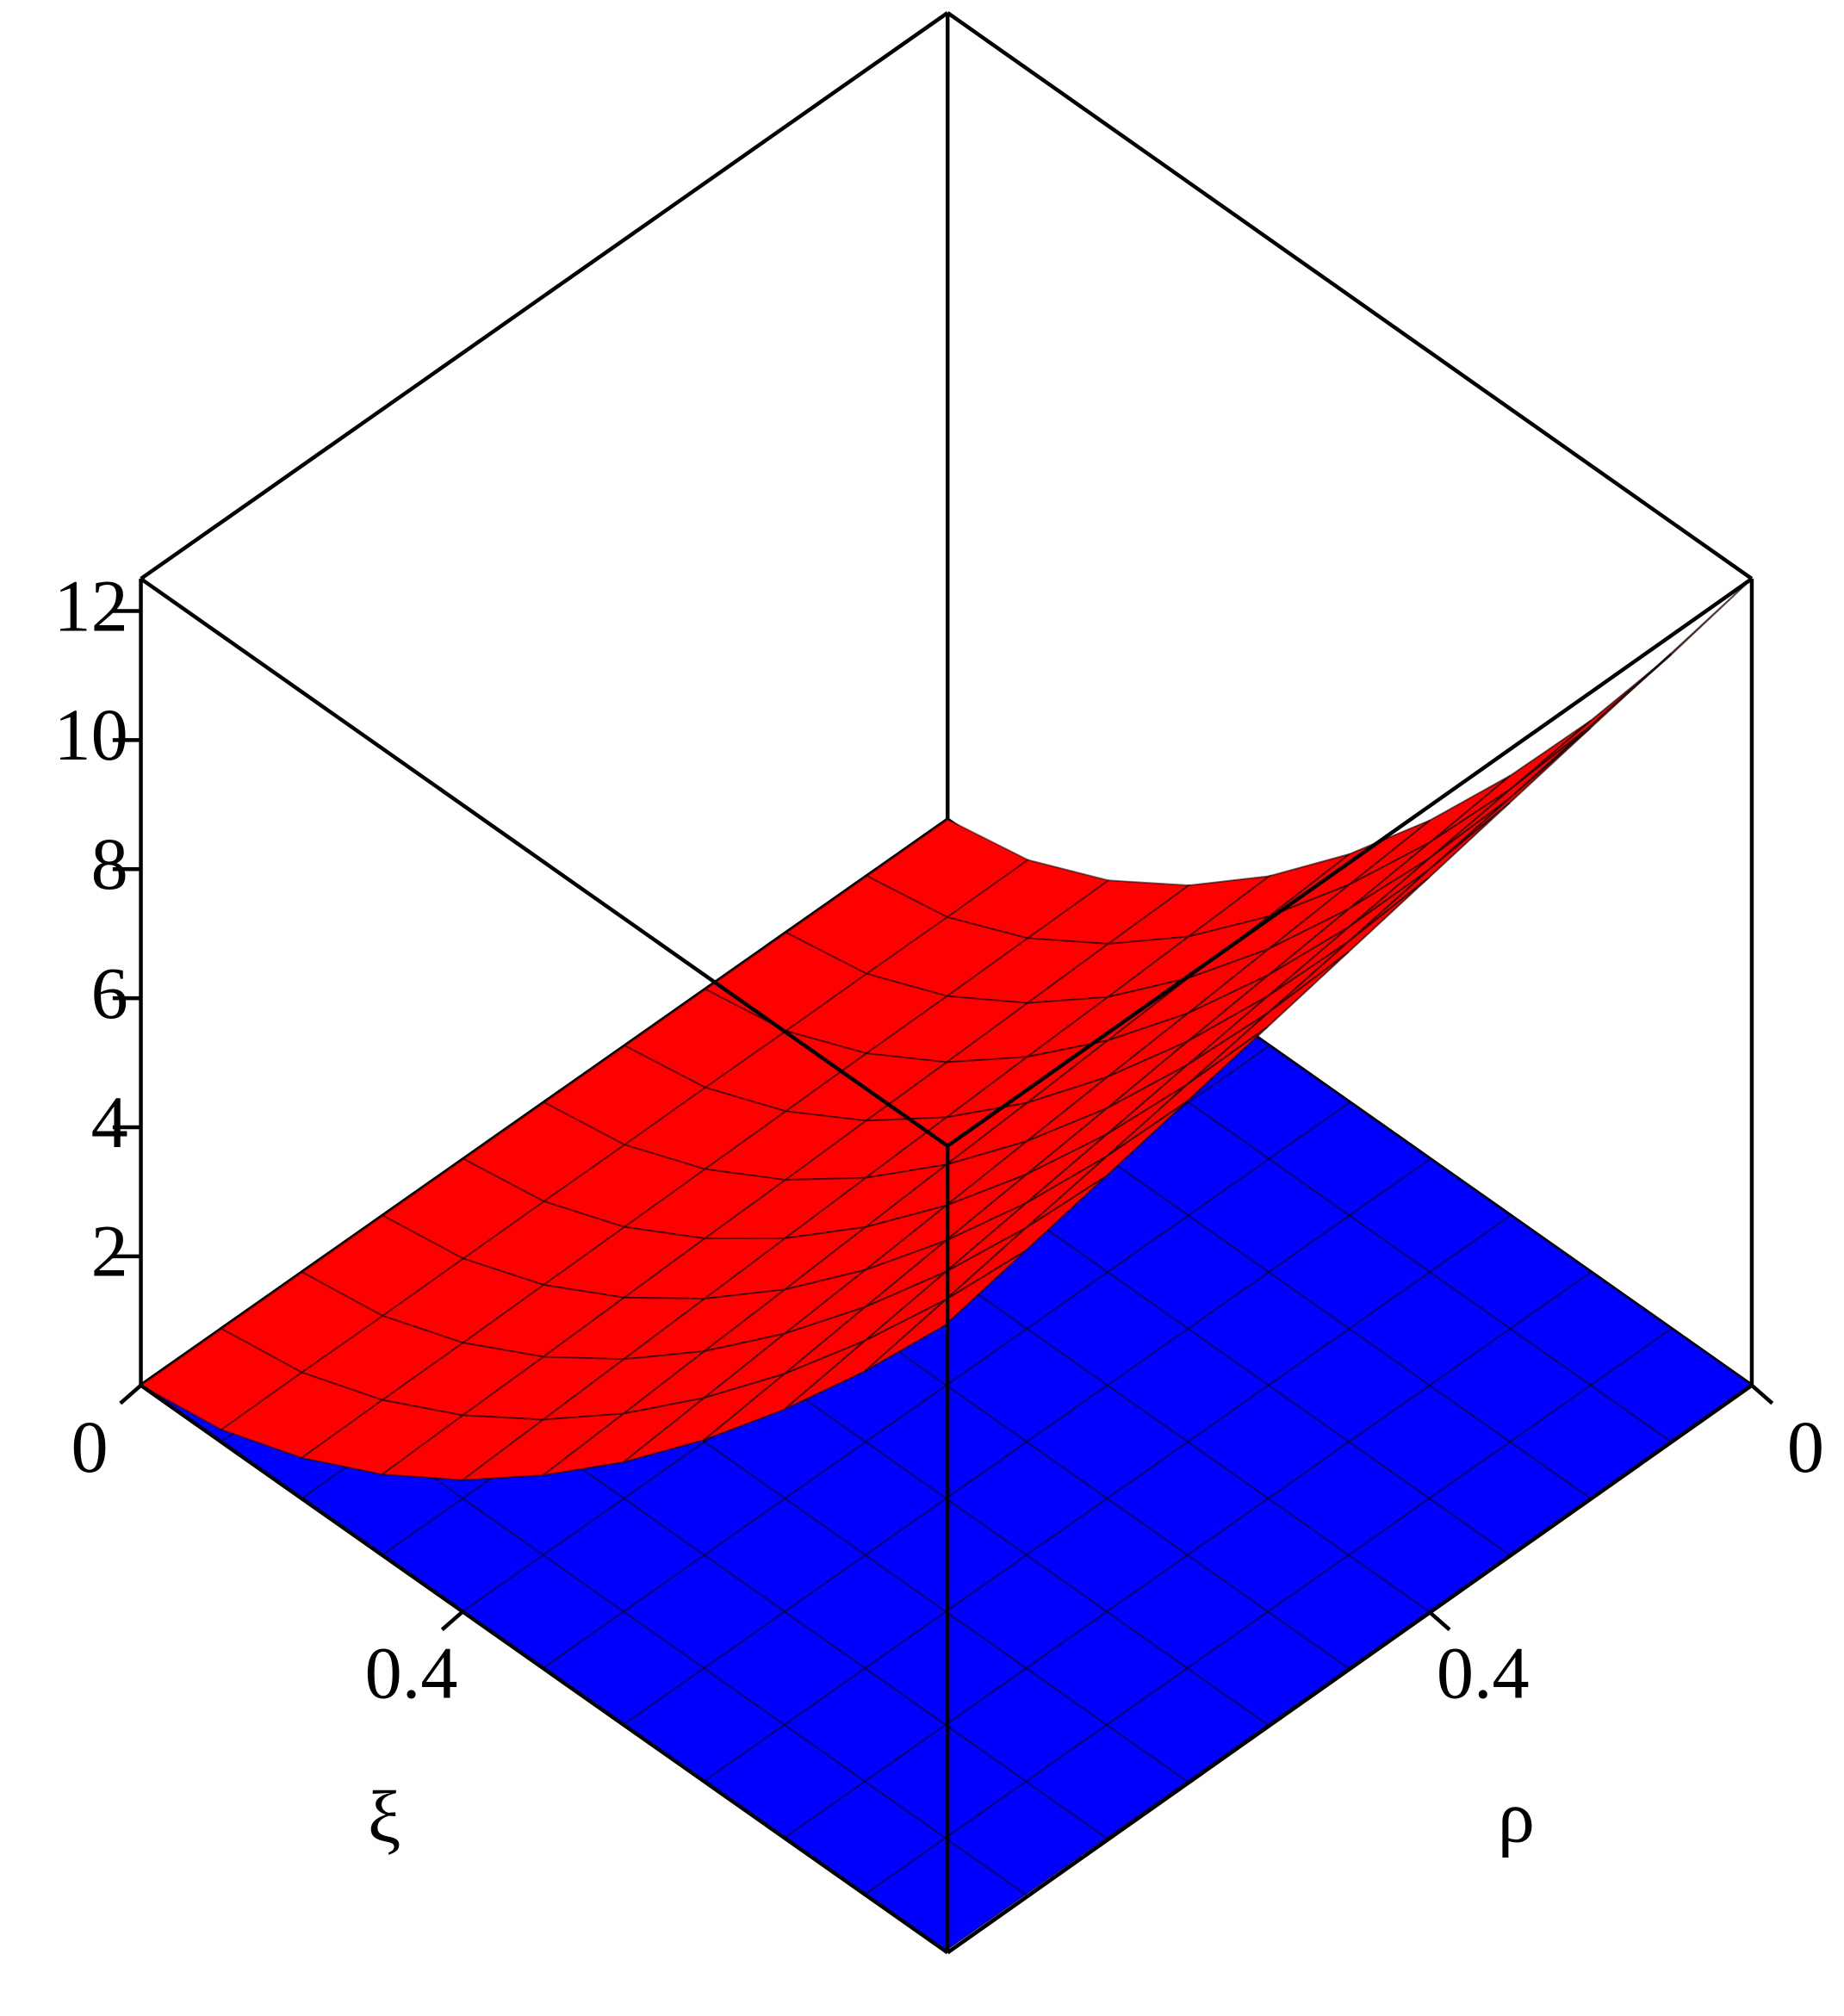 This screenshot has height=2016, width=1844. What do you see at coordinates (544, 1669) in the screenshot?
I see `axis-xi` at bounding box center [544, 1669].